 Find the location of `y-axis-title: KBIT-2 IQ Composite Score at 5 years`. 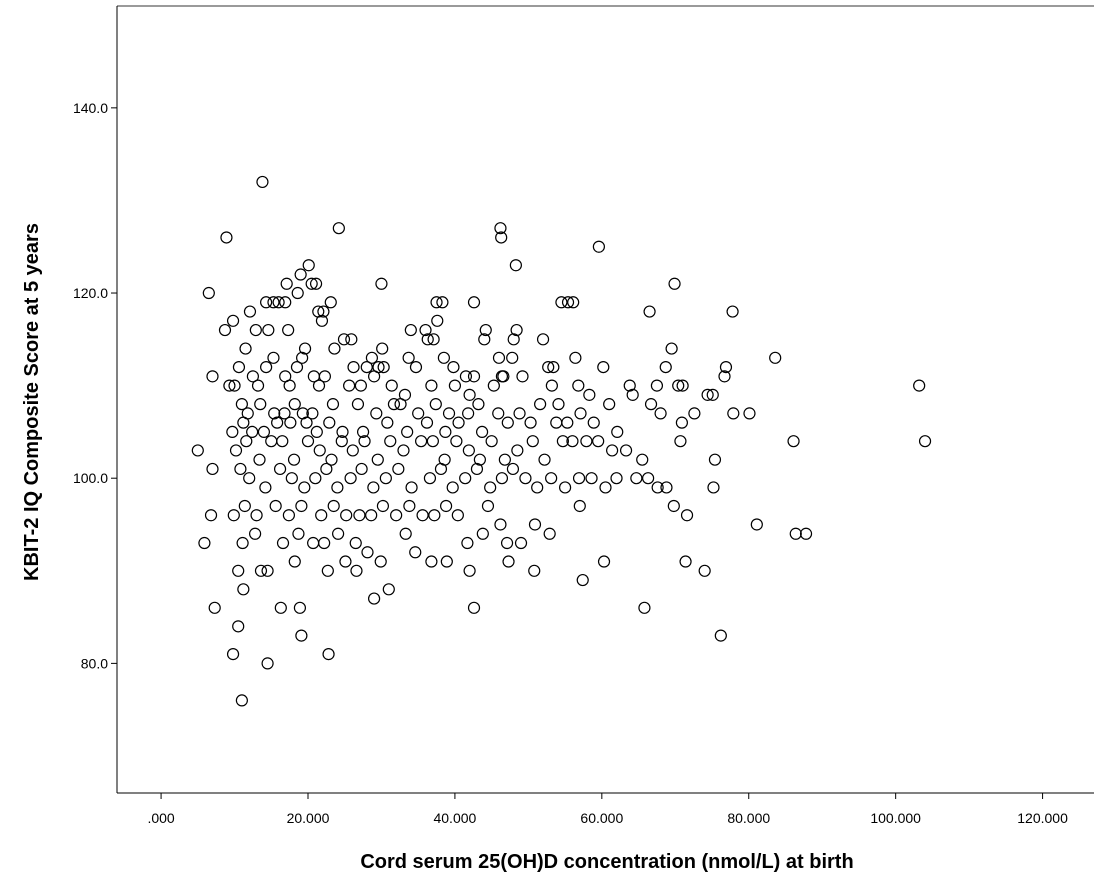

y-axis-title: KBIT-2 IQ Composite Score at 5 years is located at coordinates (32, 402).